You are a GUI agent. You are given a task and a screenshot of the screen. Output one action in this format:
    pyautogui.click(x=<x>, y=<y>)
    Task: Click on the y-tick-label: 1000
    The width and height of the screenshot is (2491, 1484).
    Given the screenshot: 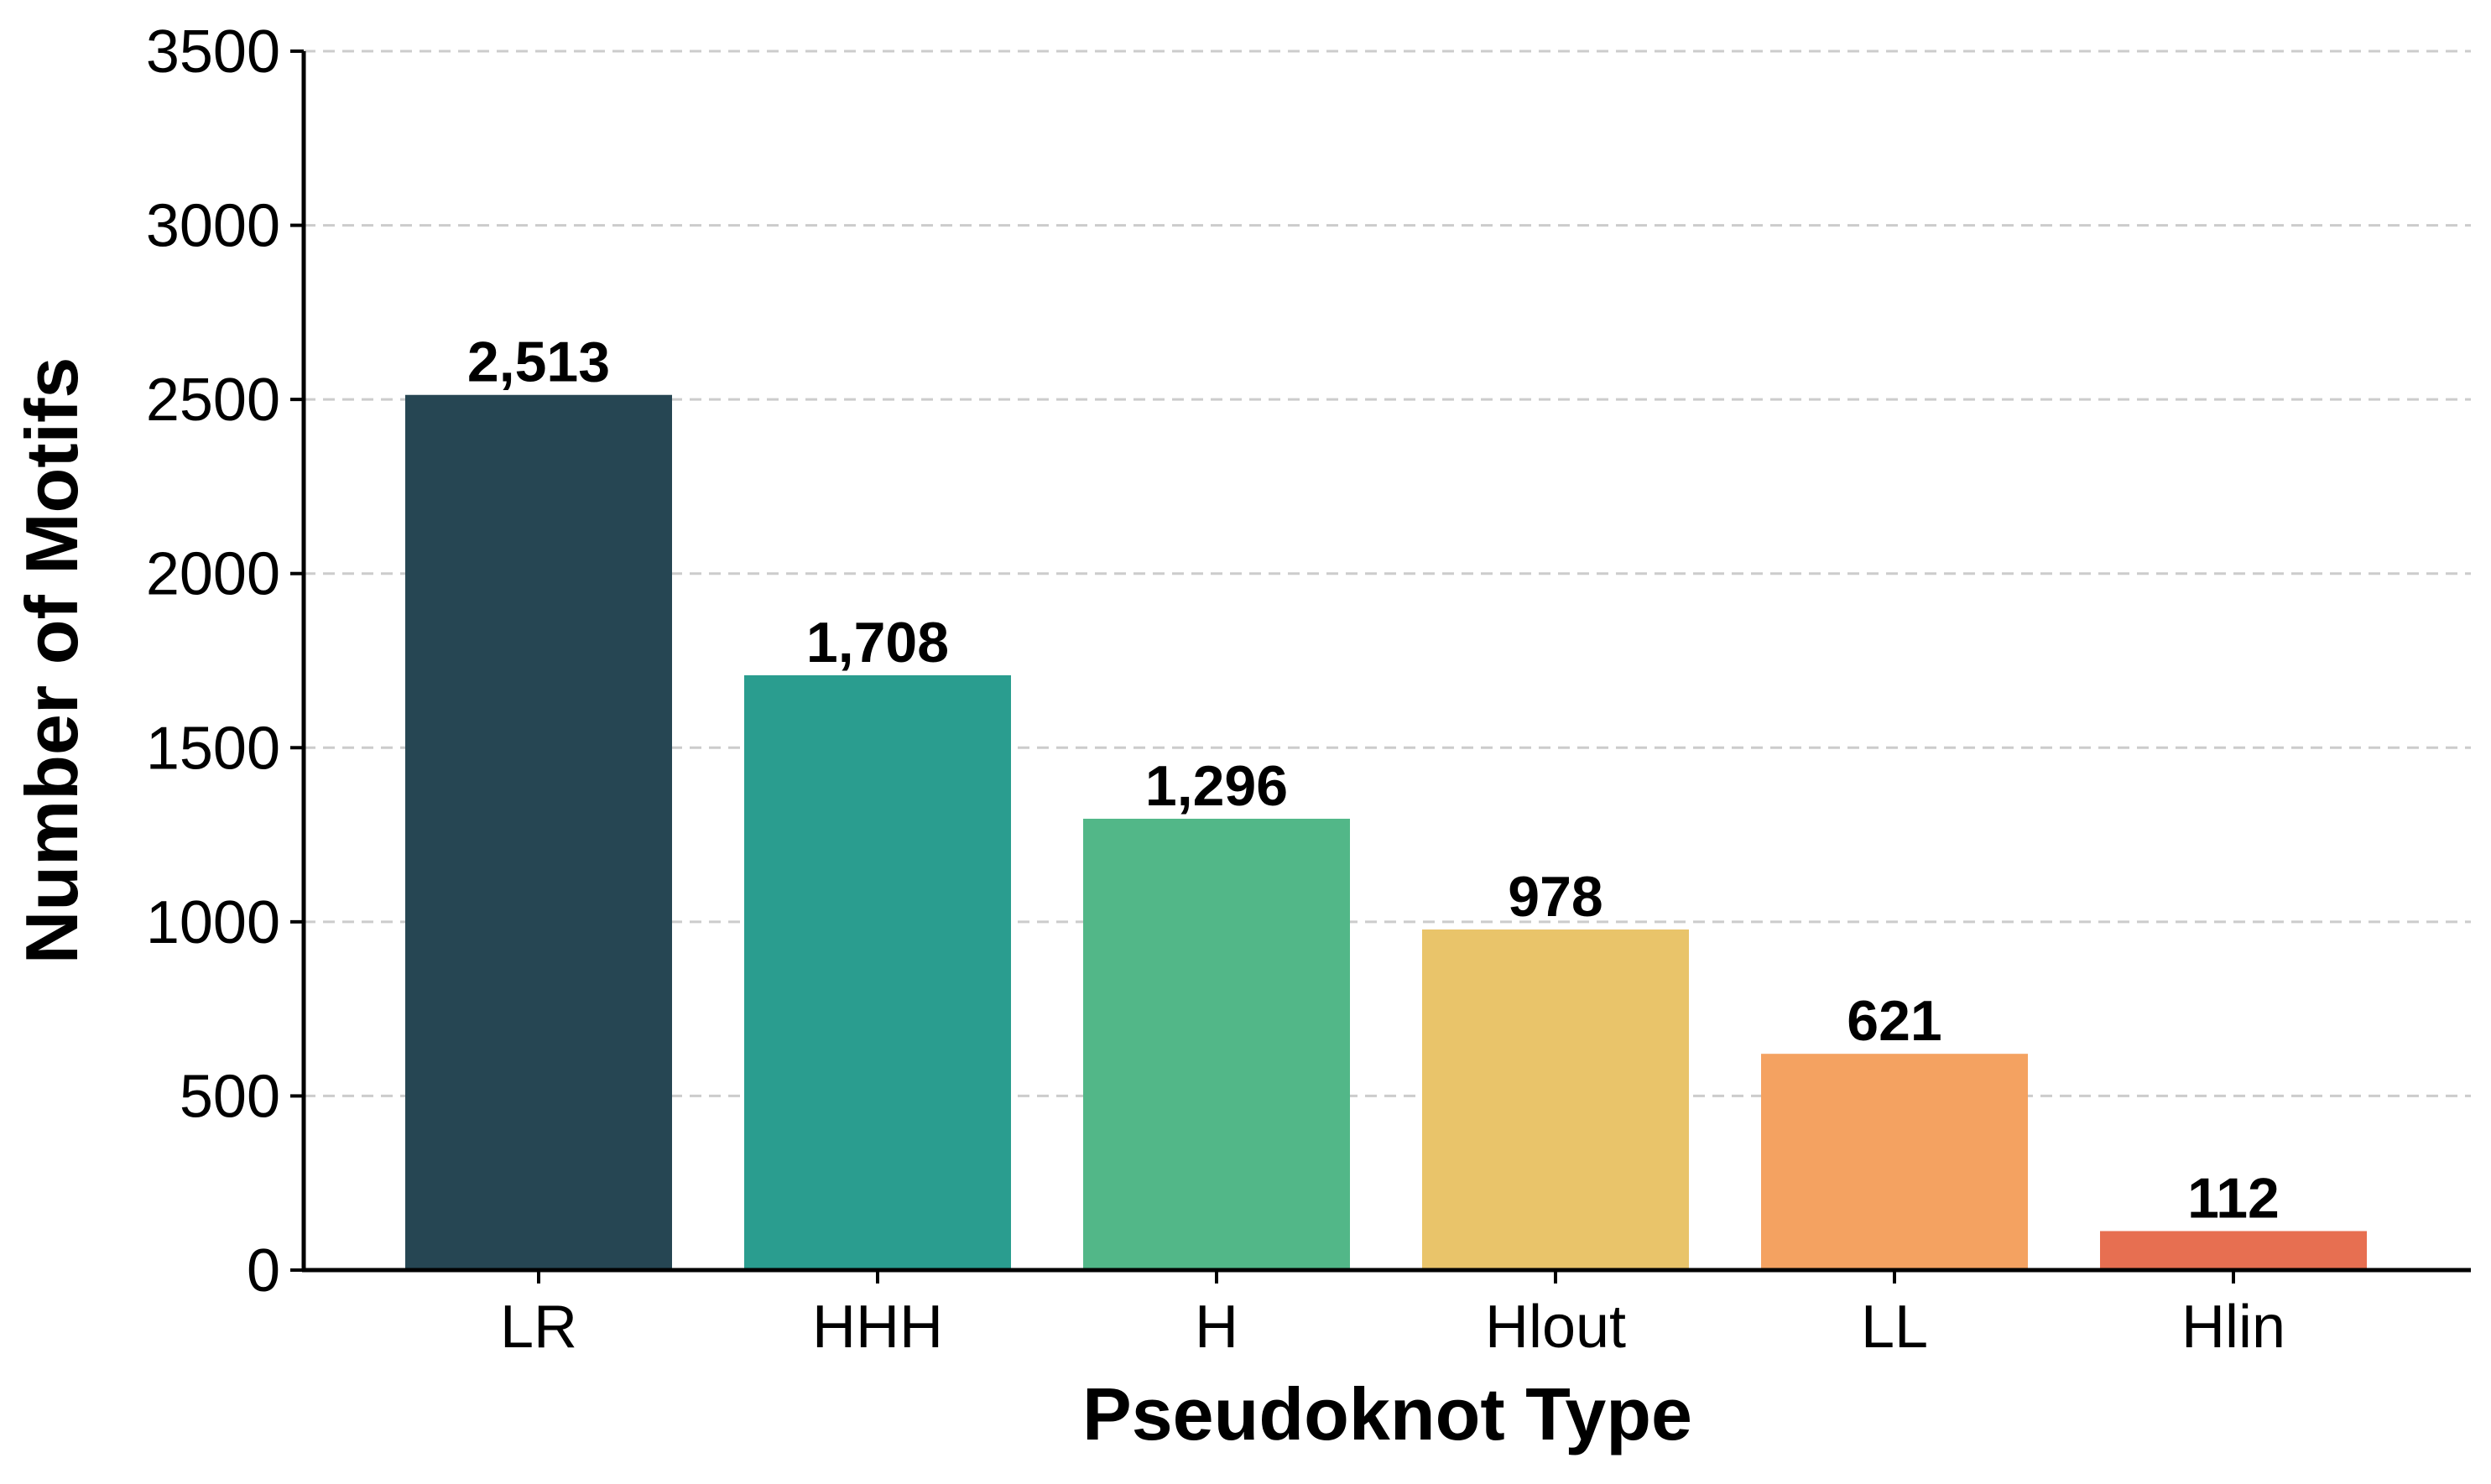 What is the action you would take?
    pyautogui.click(x=213, y=922)
    